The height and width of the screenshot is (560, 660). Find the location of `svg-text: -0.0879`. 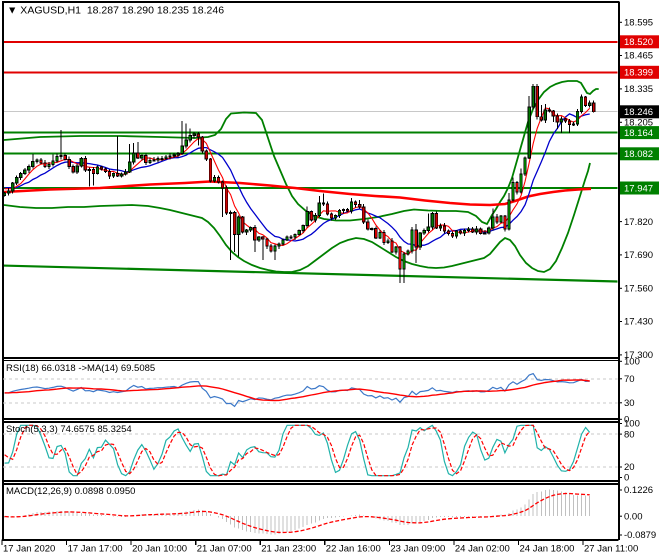

svg-text: -0.0879 is located at coordinates (640, 535).